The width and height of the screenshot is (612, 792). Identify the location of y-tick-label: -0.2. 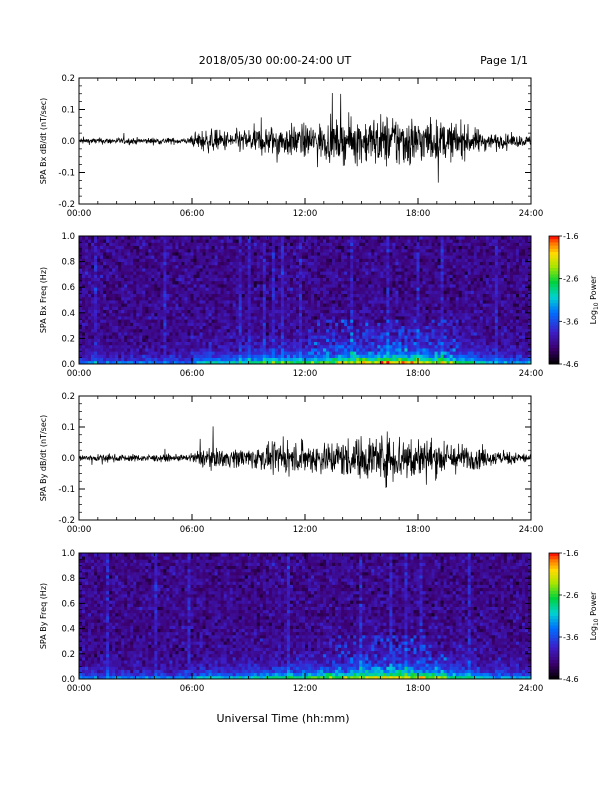
(66, 205).